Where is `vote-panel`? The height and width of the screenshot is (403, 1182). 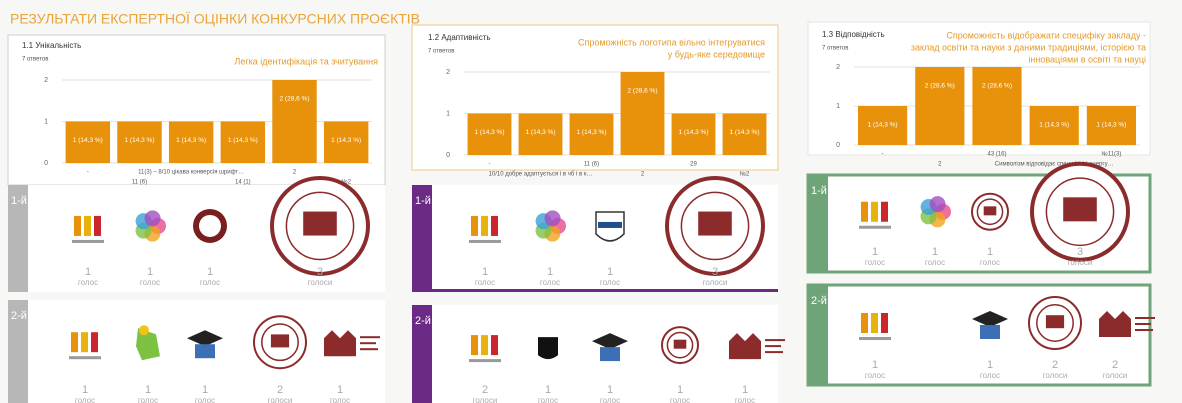 vote-panel is located at coordinates (979, 335).